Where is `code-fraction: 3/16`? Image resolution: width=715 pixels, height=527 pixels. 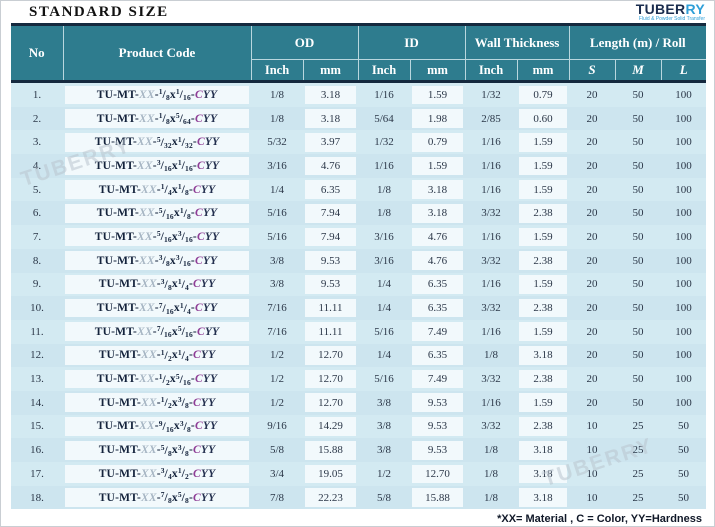 code-fraction: 3/16 is located at coordinates (185, 237).